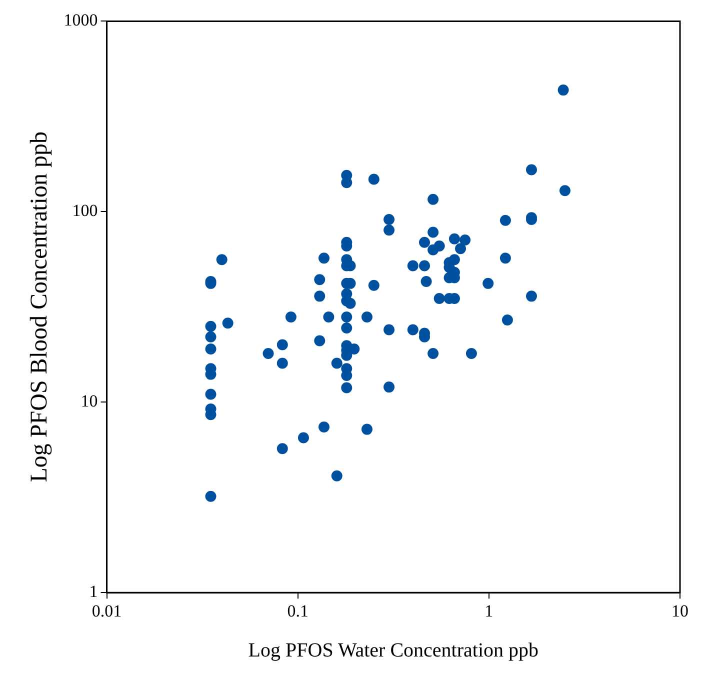 The width and height of the screenshot is (704, 681). What do you see at coordinates (393, 650) in the screenshot?
I see `x-axis-title: Log PFOS Water Concentration ppb` at bounding box center [393, 650].